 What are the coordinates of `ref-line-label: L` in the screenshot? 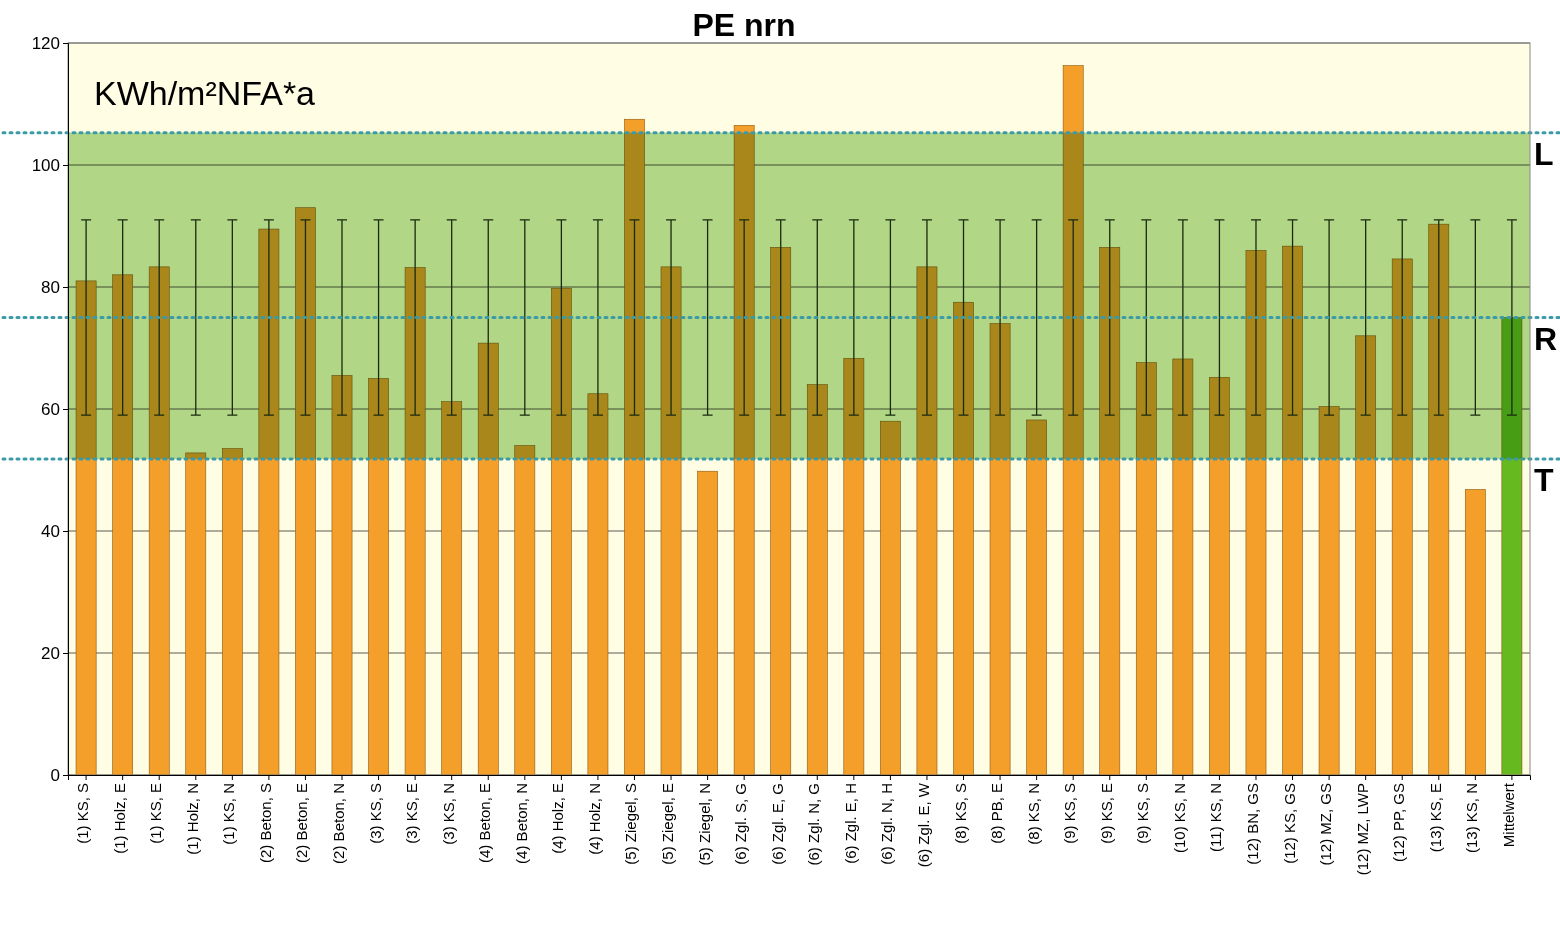 It's located at (1544, 153).